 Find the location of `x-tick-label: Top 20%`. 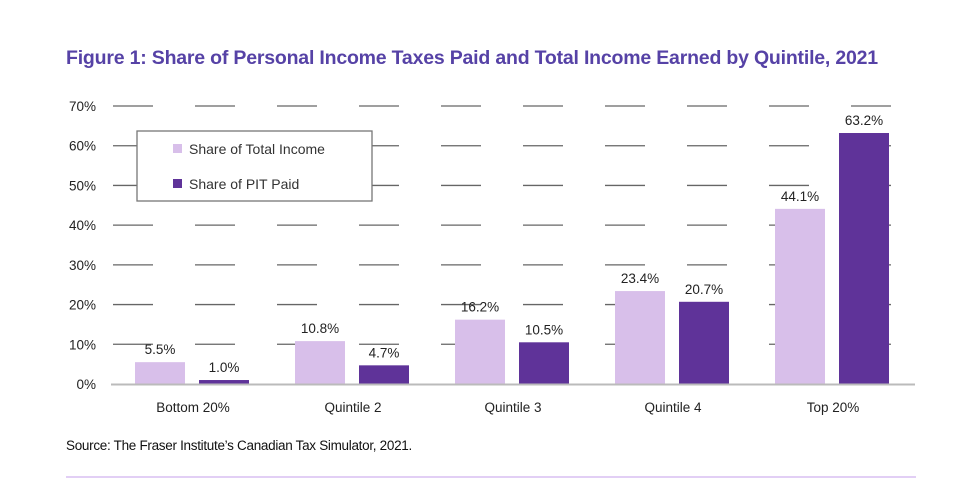

x-tick-label: Top 20% is located at coordinates (833, 407).